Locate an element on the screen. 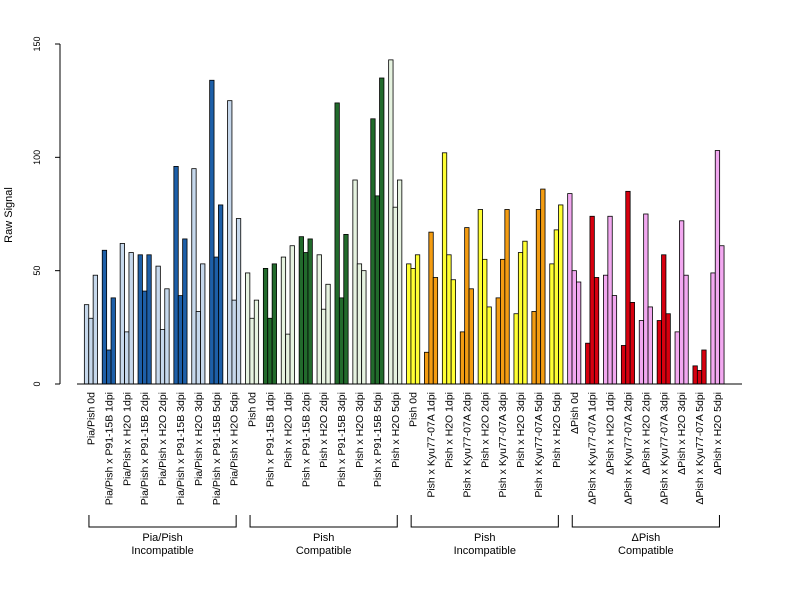  category-label: Pish x Kyu77-07A 1dpi is located at coordinates (432, 445).